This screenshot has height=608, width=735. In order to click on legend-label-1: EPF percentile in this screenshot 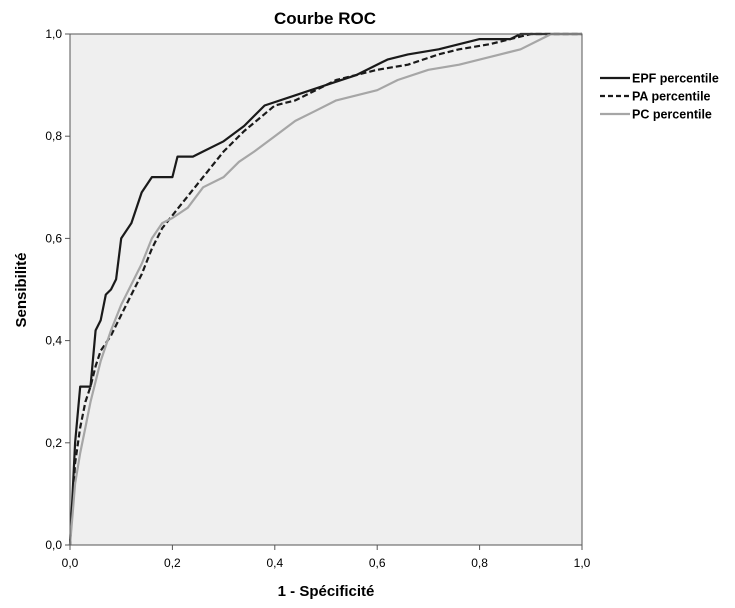, I will do `click(675, 79)`.